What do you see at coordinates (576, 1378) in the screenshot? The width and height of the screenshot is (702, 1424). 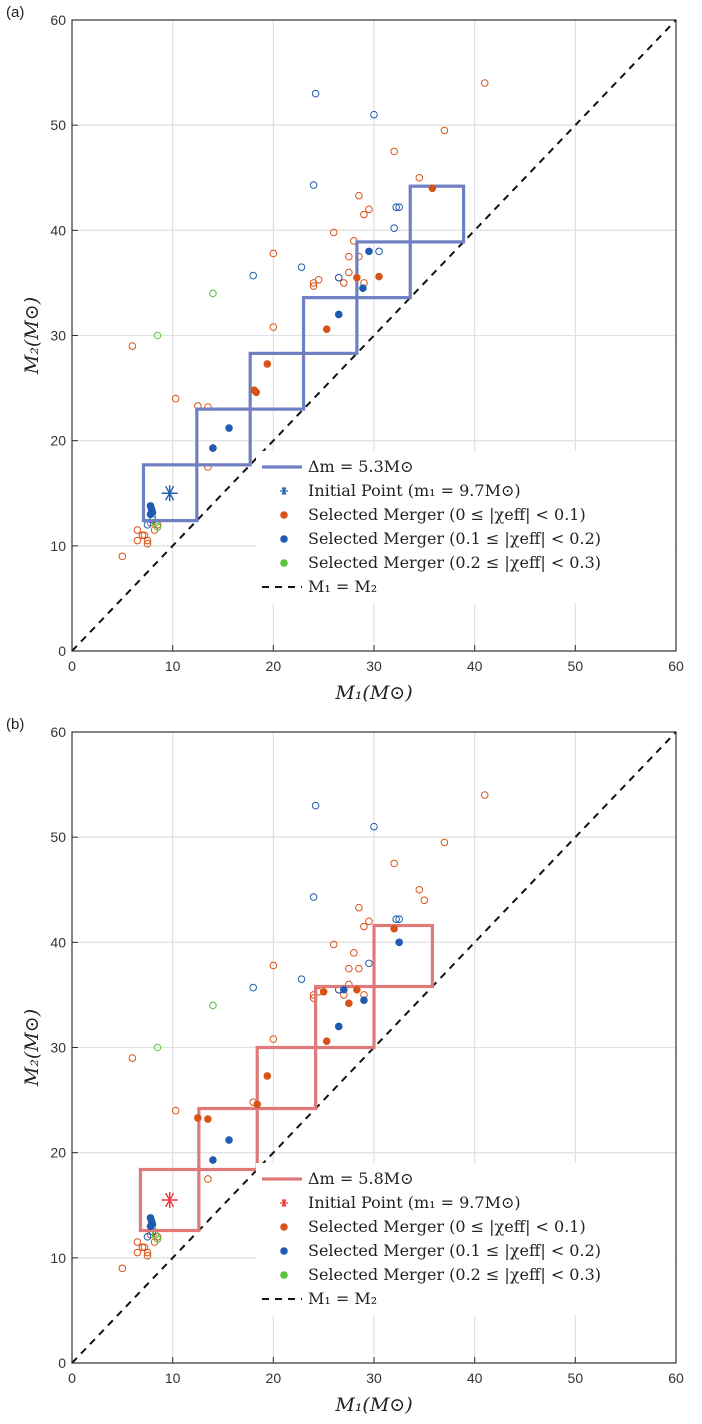 I see `x-tick-label: 50` at bounding box center [576, 1378].